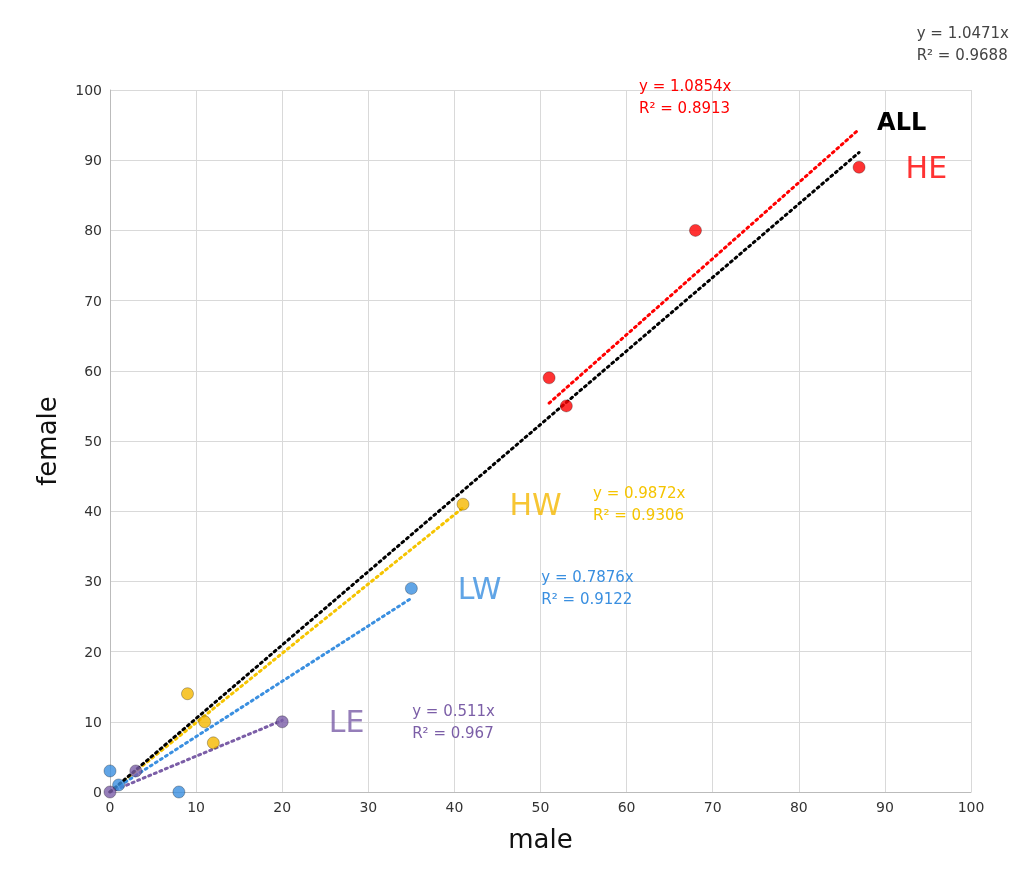 The width and height of the screenshot is (1021, 872). I want to click on y-tick-label: 10, so click(93, 721).